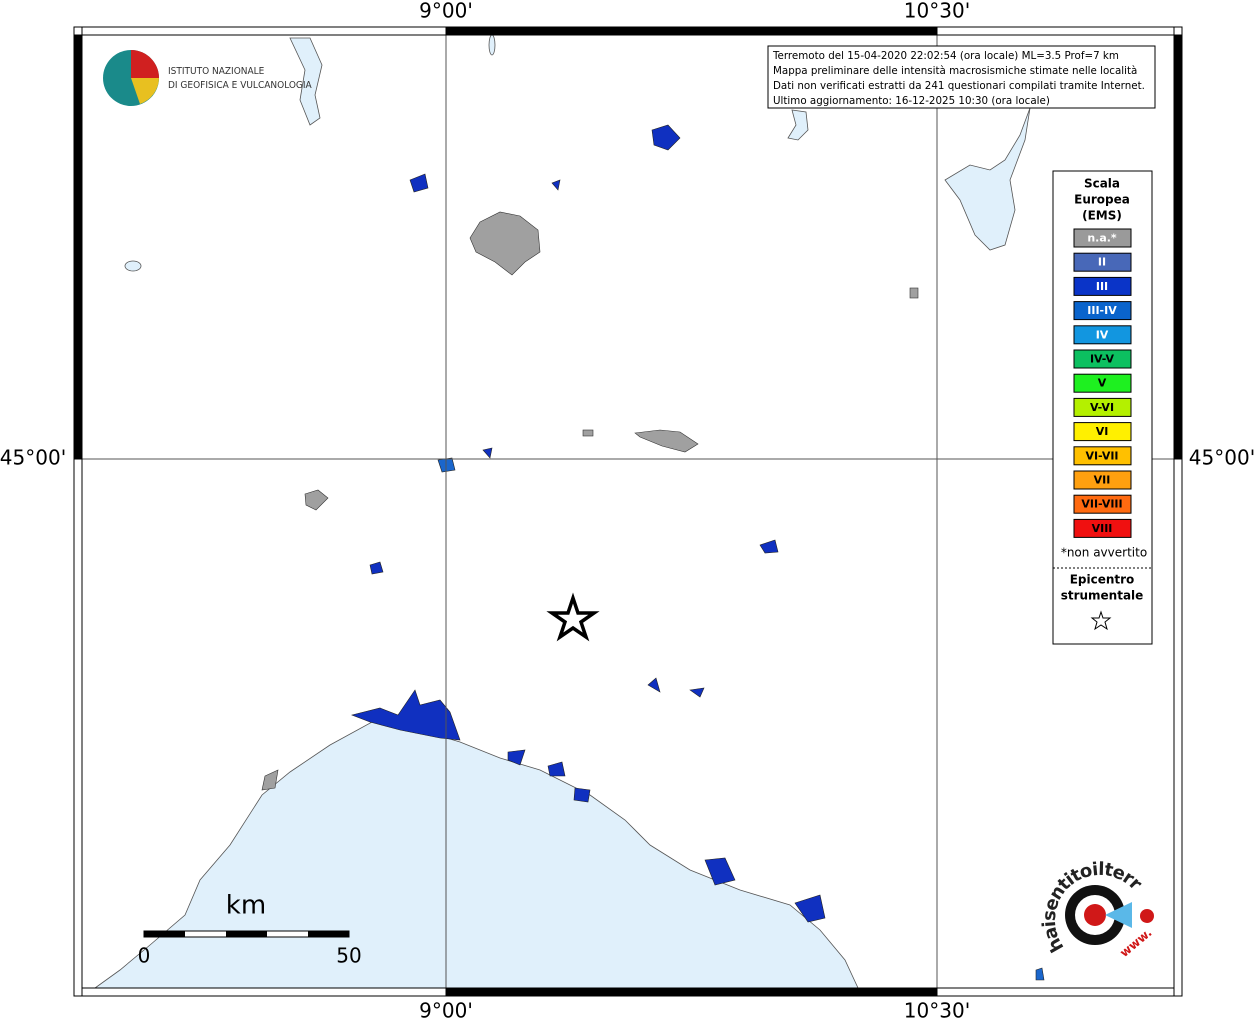 This screenshot has height=1028, width=1255. What do you see at coordinates (250, 929) in the screenshot?
I see `scale-bar: km 0 50` at bounding box center [250, 929].